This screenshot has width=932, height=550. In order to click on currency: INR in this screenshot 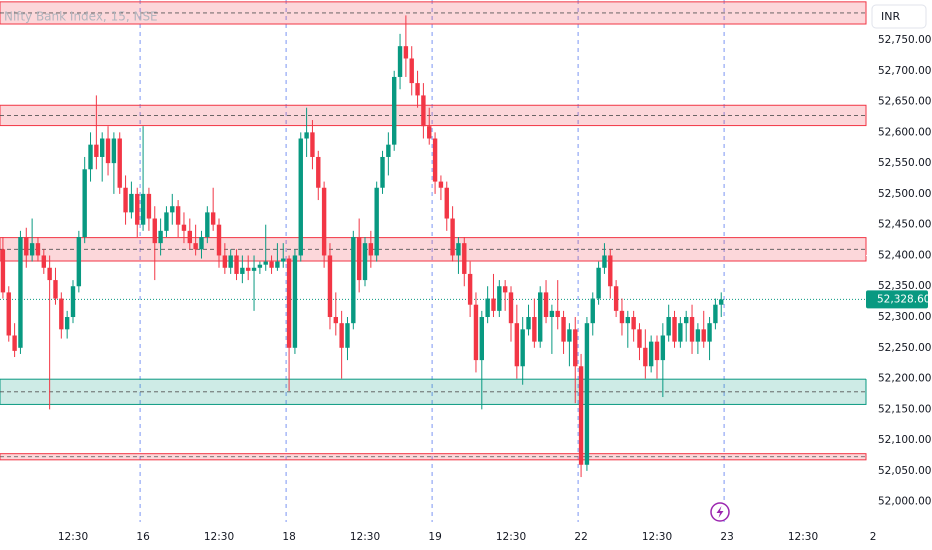, I will do `click(890, 16)`.